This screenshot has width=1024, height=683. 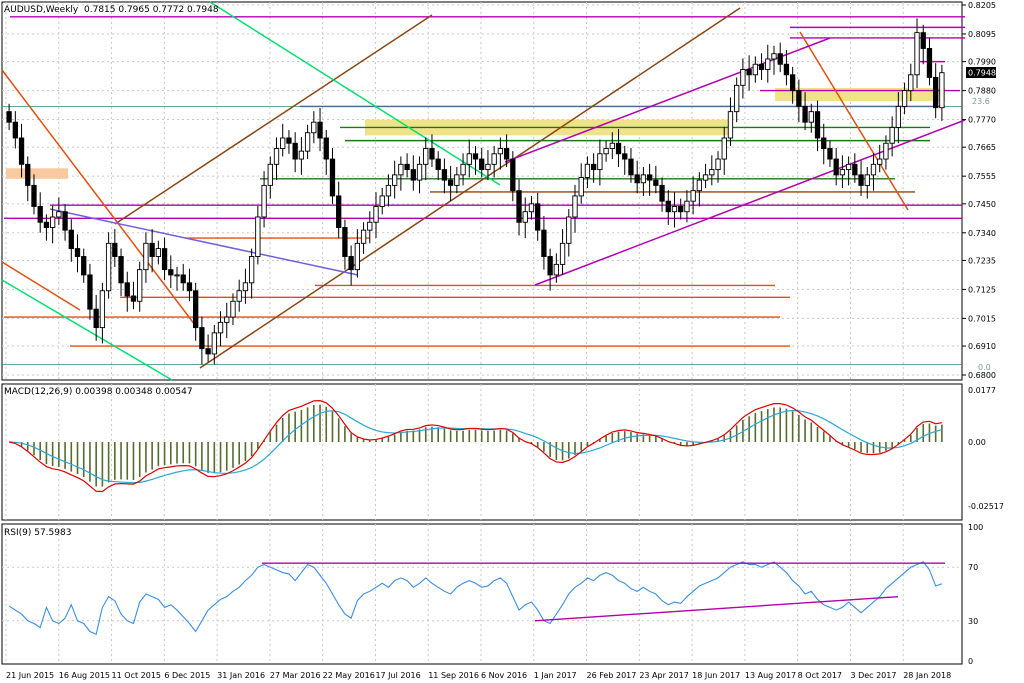 I want to click on y-tick-label: 0.7880, so click(x=982, y=91).